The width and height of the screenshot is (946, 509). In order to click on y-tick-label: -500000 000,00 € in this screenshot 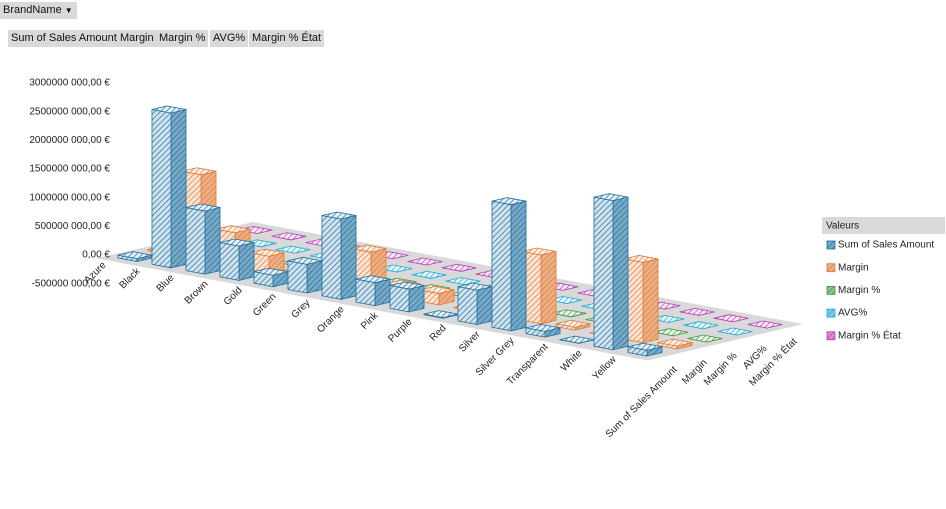, I will do `click(71, 283)`.